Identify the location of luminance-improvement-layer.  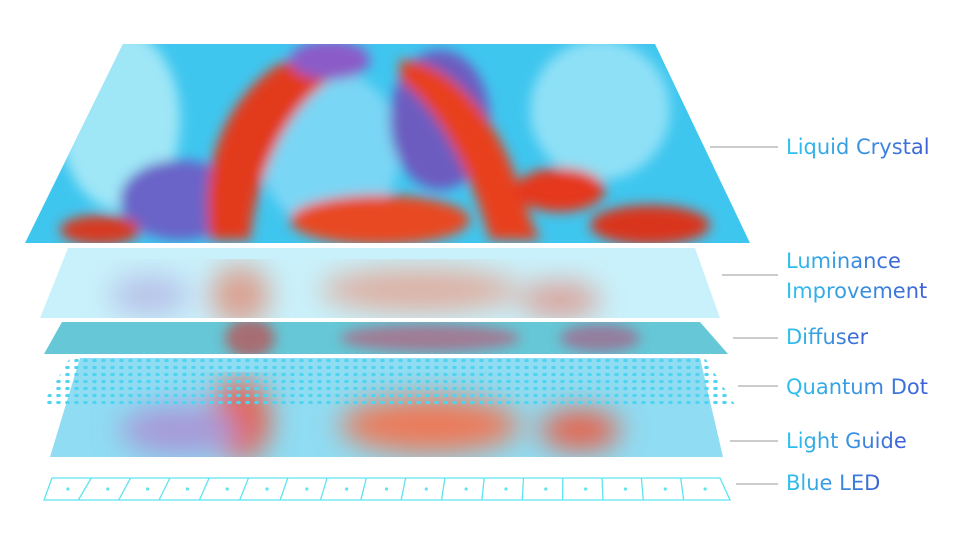
(380, 283).